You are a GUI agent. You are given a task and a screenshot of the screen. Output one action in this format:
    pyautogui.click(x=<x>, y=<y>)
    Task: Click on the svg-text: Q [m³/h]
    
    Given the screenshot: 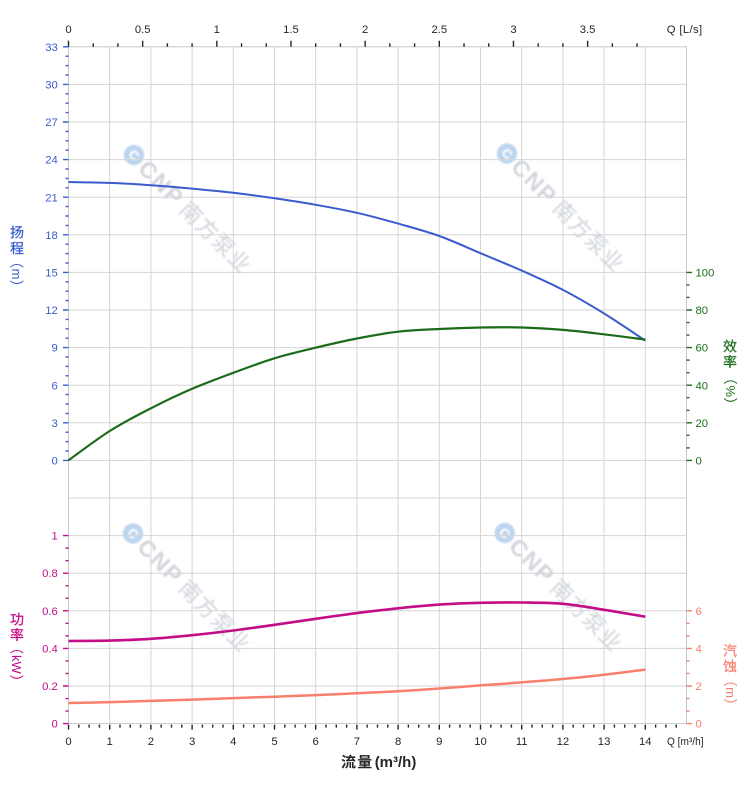 What is the action you would take?
    pyautogui.click(x=685, y=742)
    